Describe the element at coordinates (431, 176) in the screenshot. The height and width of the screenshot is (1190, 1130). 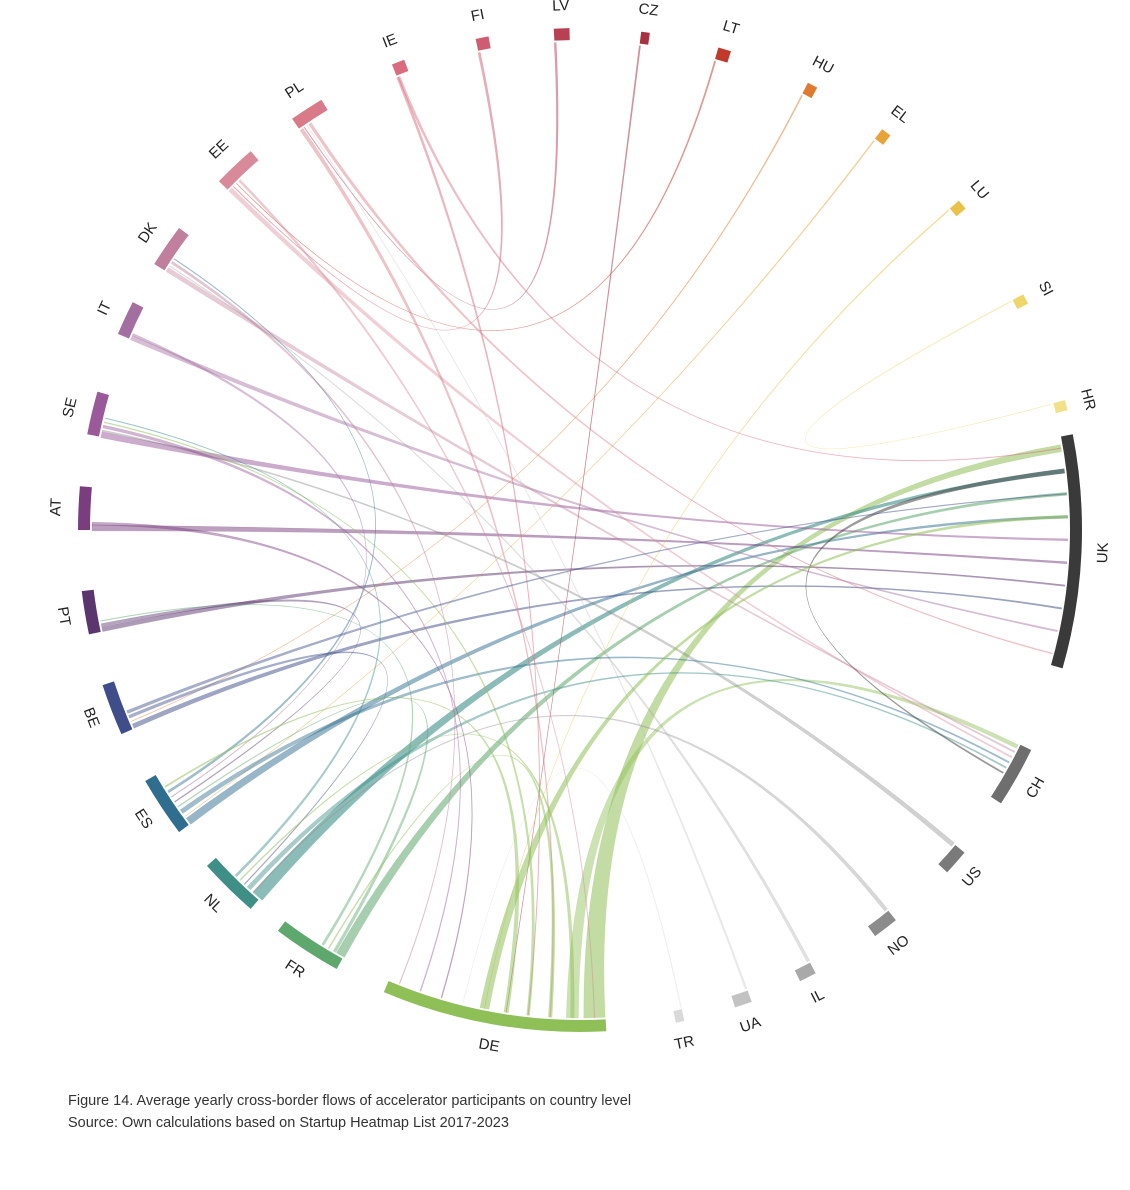
I see `ribbon-lv-pl` at that location.